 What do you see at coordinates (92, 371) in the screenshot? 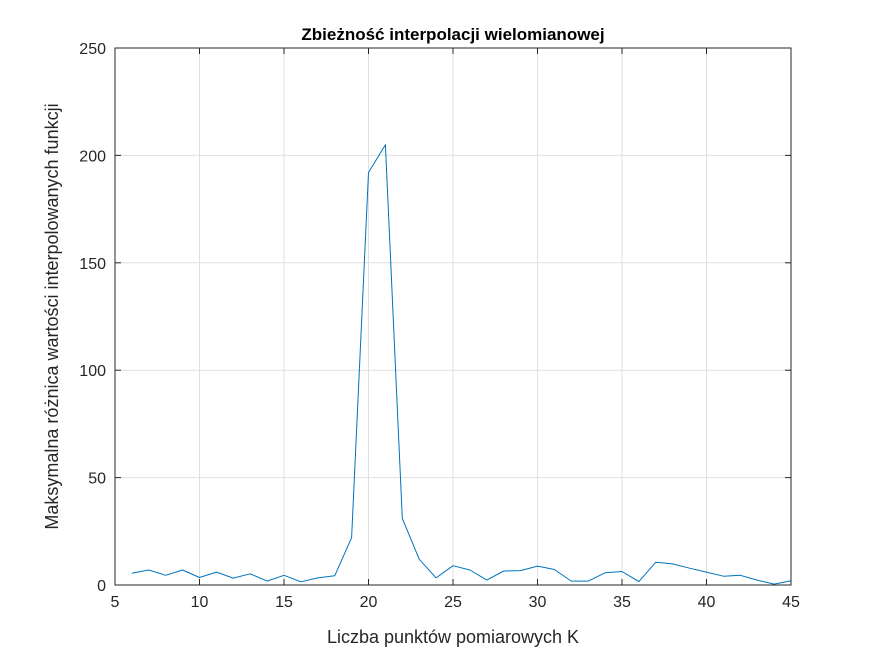
I see `y-tick-label: 100` at bounding box center [92, 371].